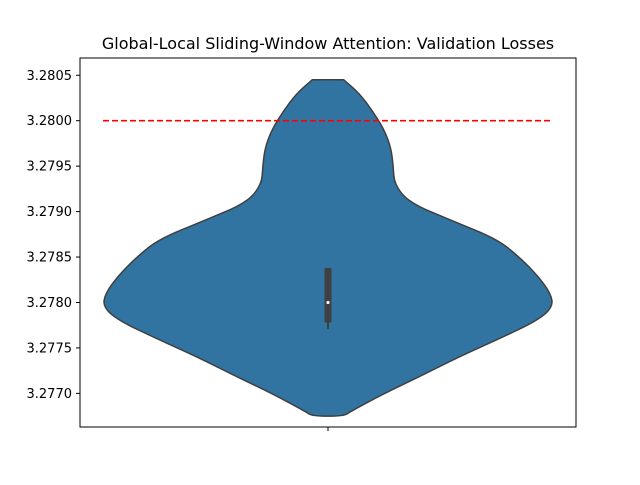 The width and height of the screenshot is (640, 485). What do you see at coordinates (328, 295) in the screenshot?
I see `violin-iqr-box` at bounding box center [328, 295].